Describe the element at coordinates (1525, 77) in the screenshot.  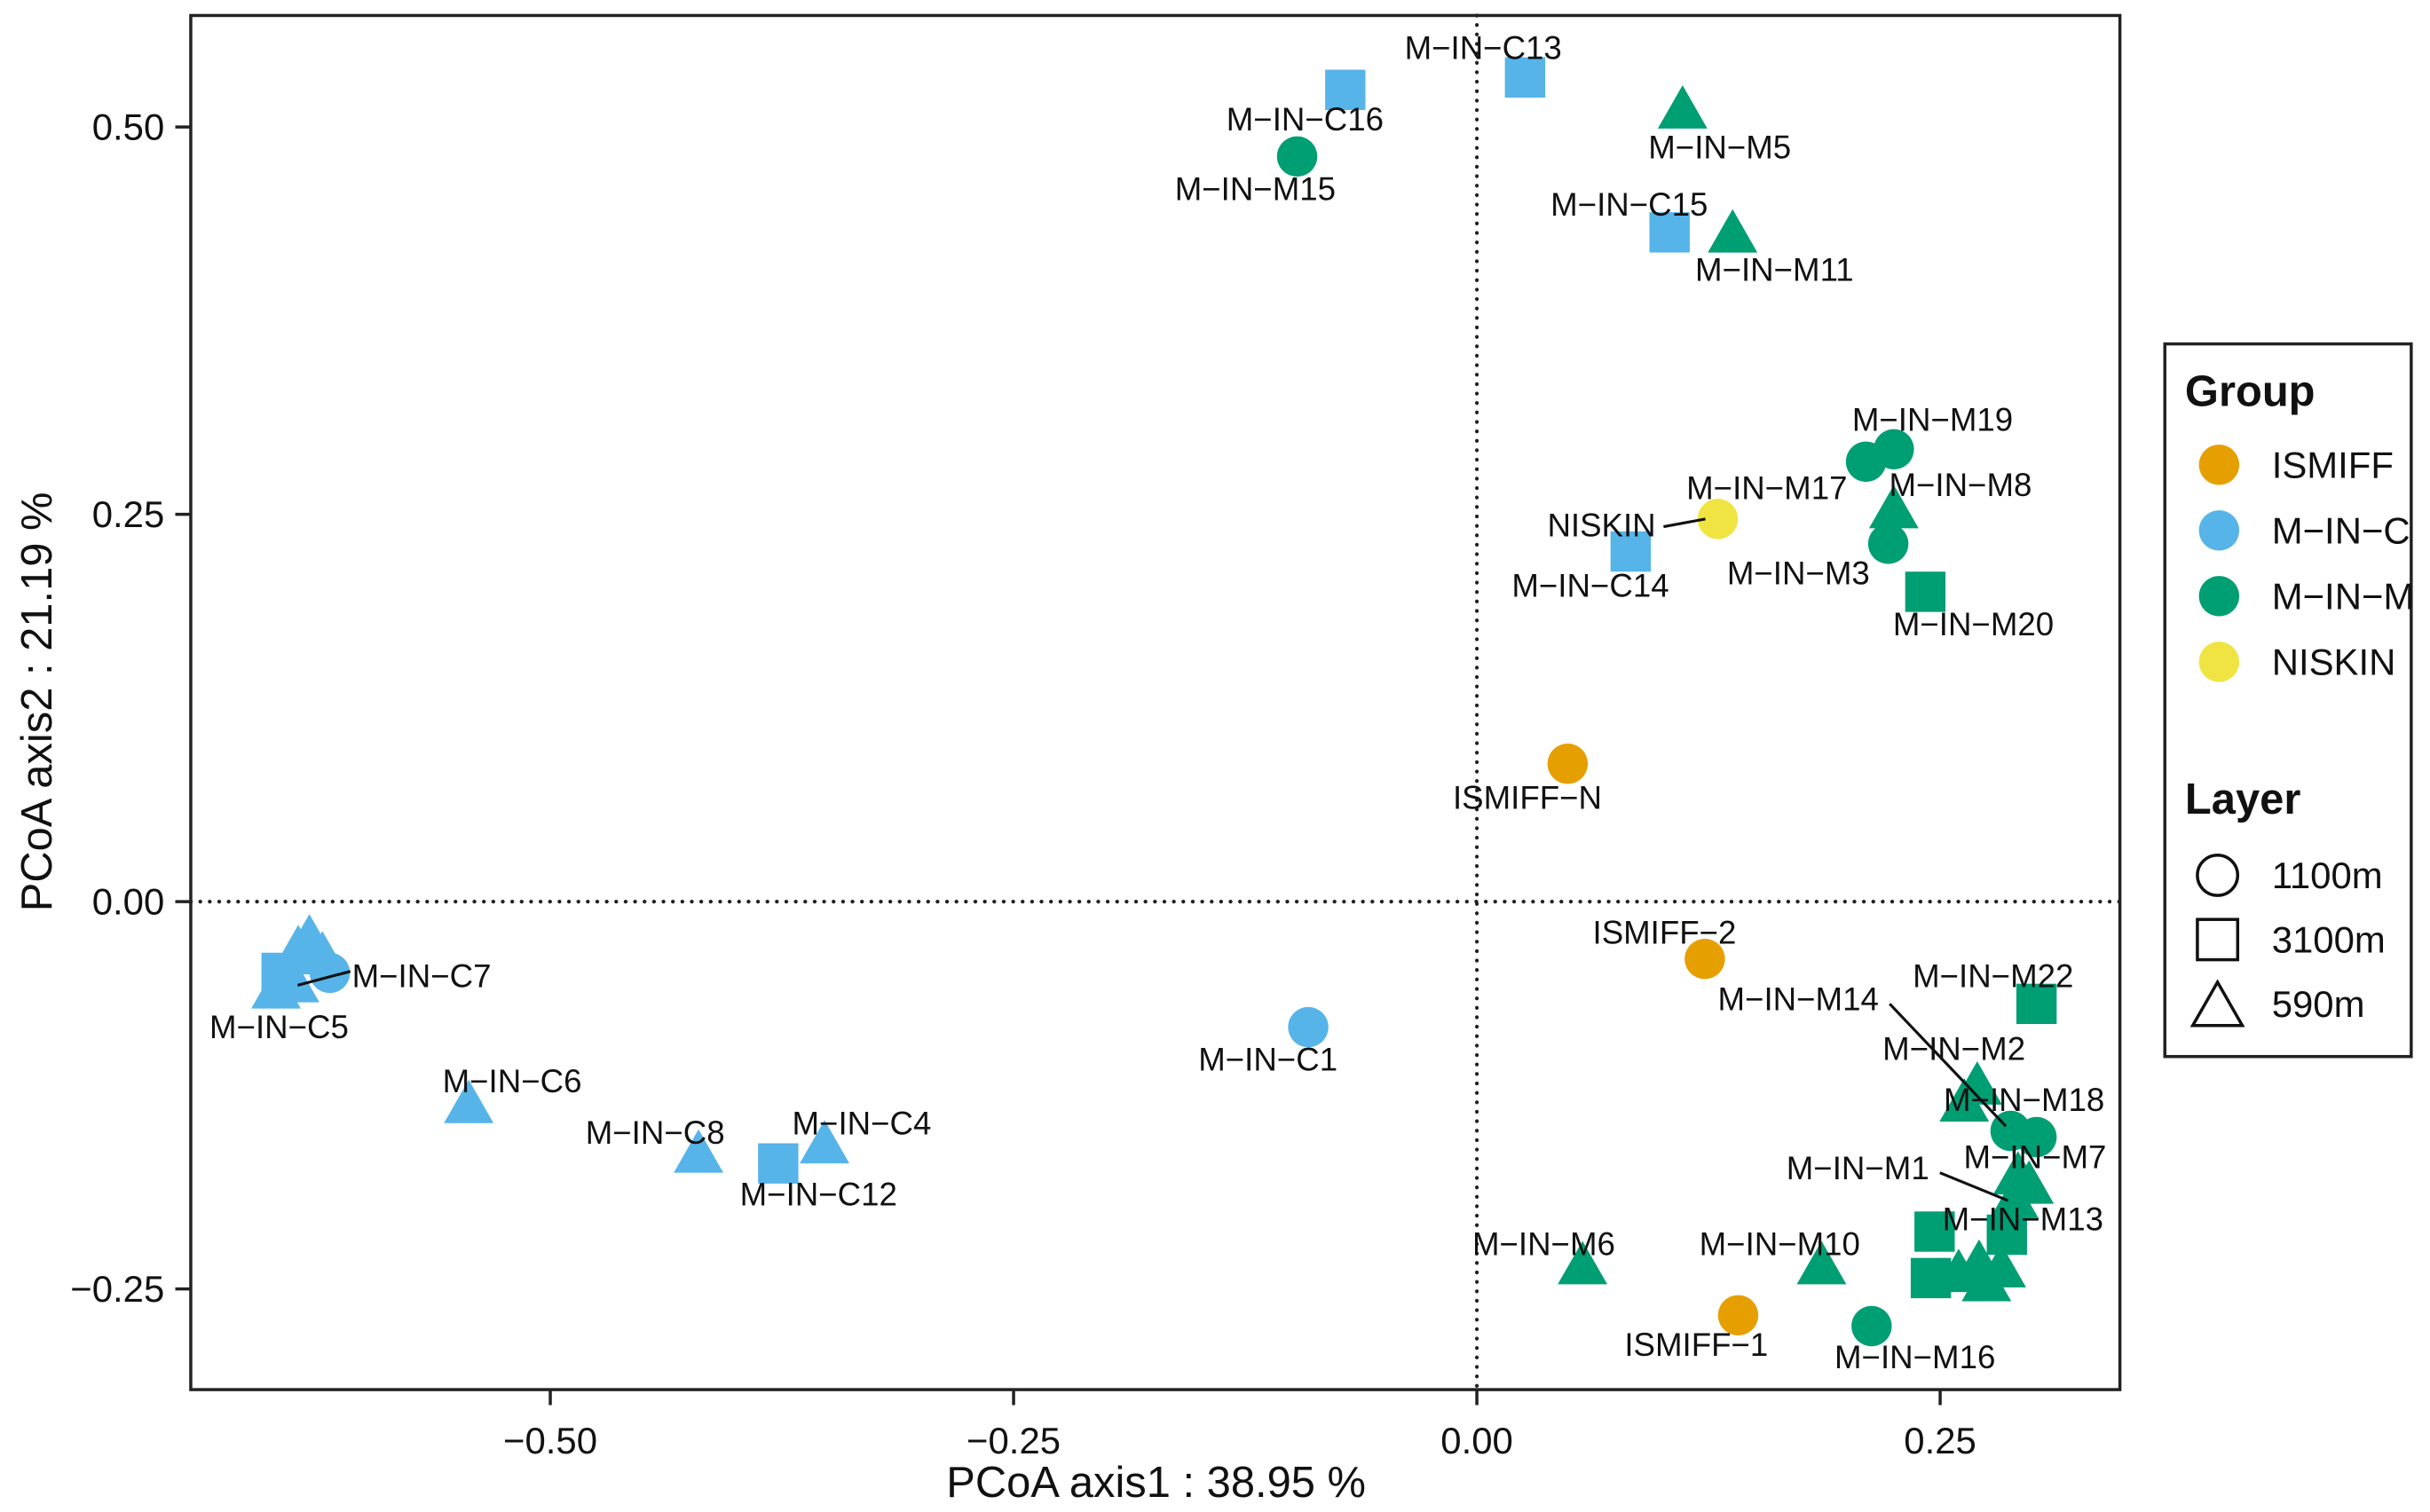
I see `point-m-in-c13` at that location.